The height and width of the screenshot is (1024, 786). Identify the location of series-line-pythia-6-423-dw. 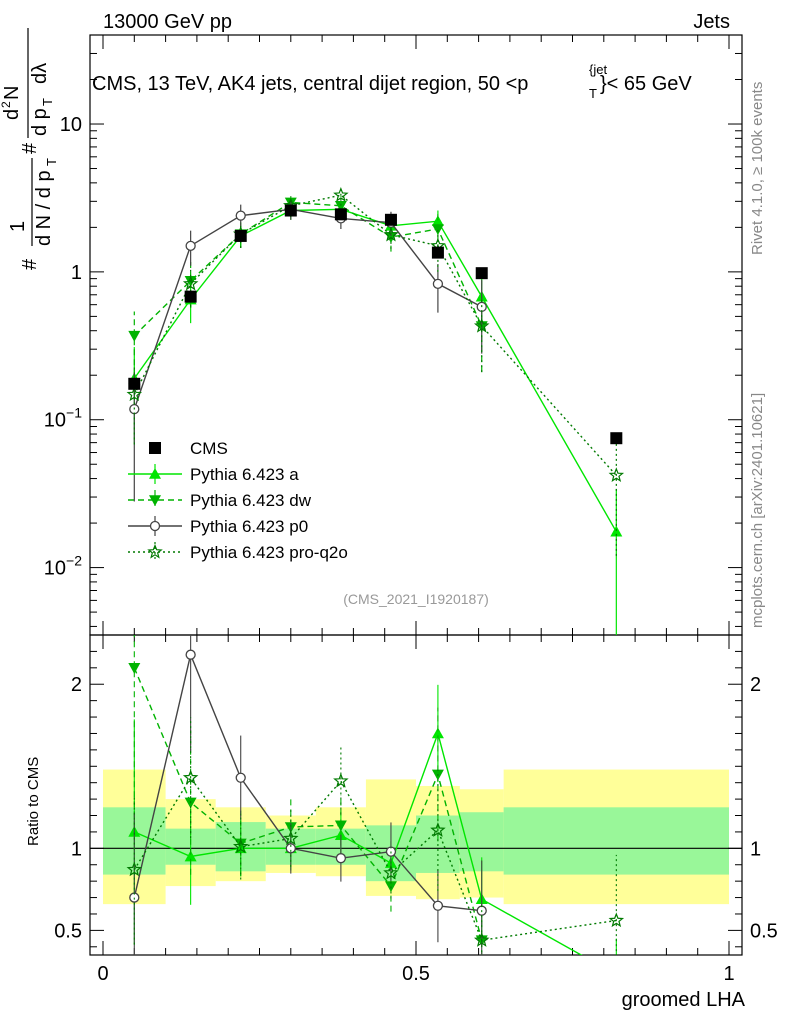
(308, 269).